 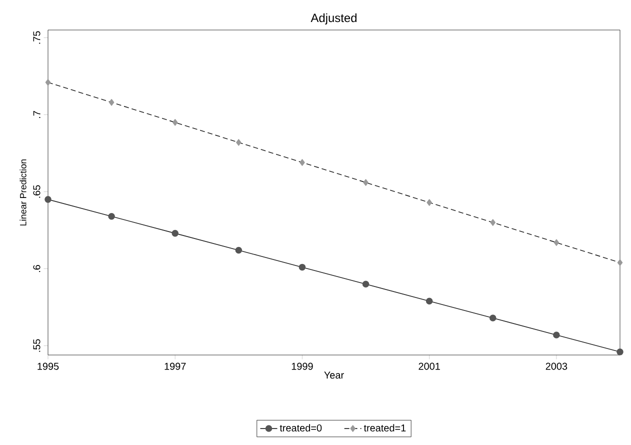 What do you see at coordinates (36, 114) in the screenshot?
I see `y-tick-label: .7` at bounding box center [36, 114].